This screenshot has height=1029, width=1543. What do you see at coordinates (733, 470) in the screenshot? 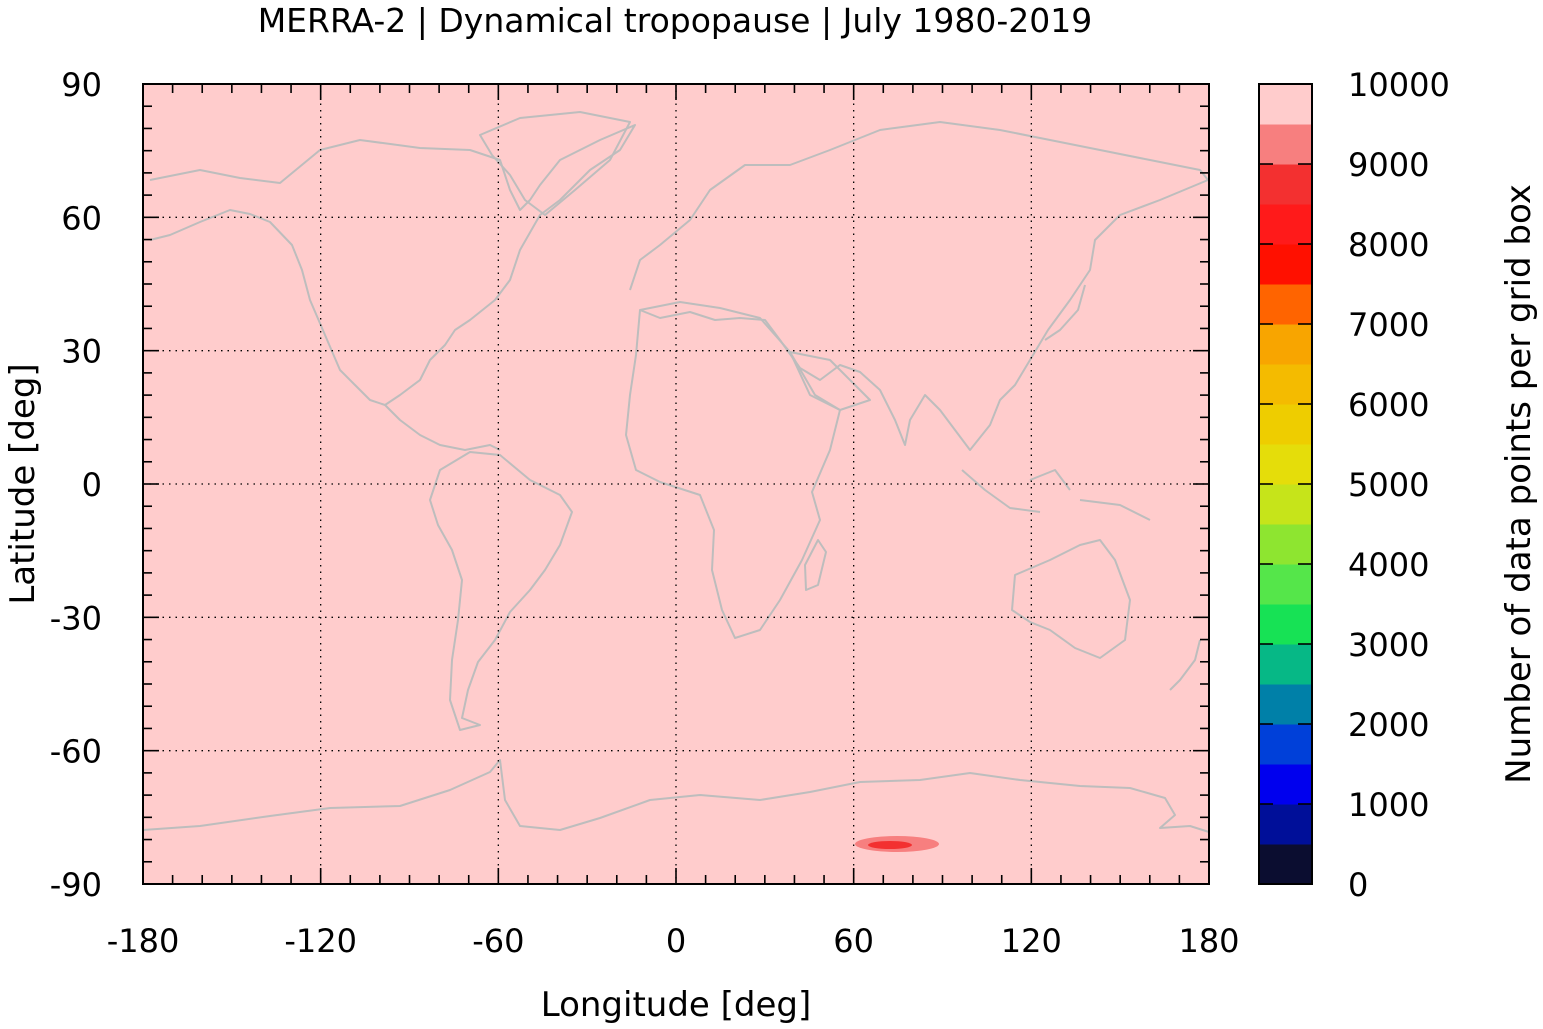
I see `coastline-africa` at bounding box center [733, 470].